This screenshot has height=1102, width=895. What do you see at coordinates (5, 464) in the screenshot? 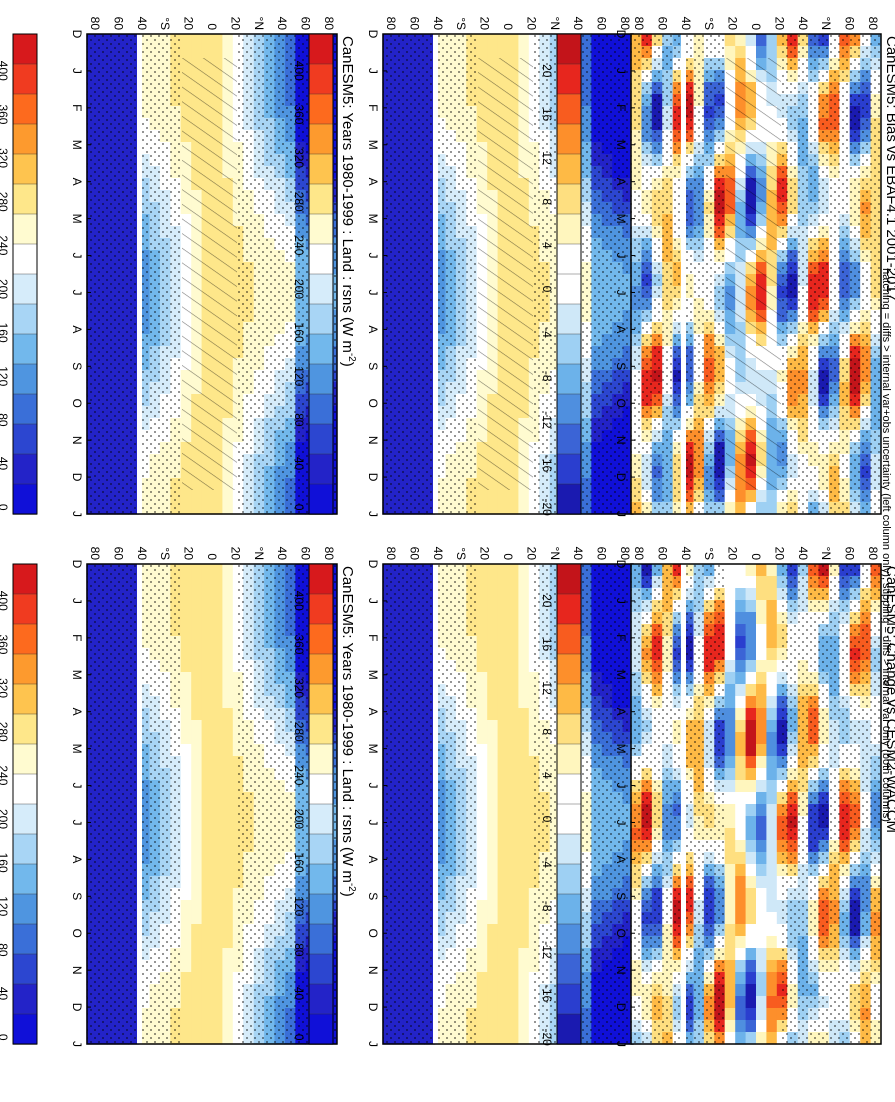
I see `colorbar-label: 40` at bounding box center [5, 464].